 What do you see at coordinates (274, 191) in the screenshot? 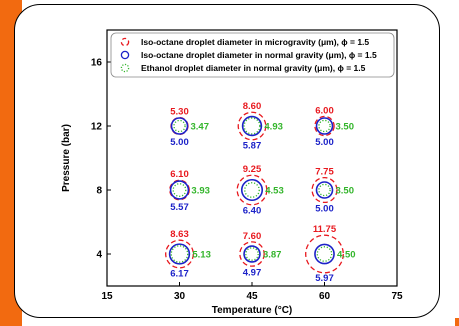
I see `ethanol-value-label: 4.53` at bounding box center [274, 191].